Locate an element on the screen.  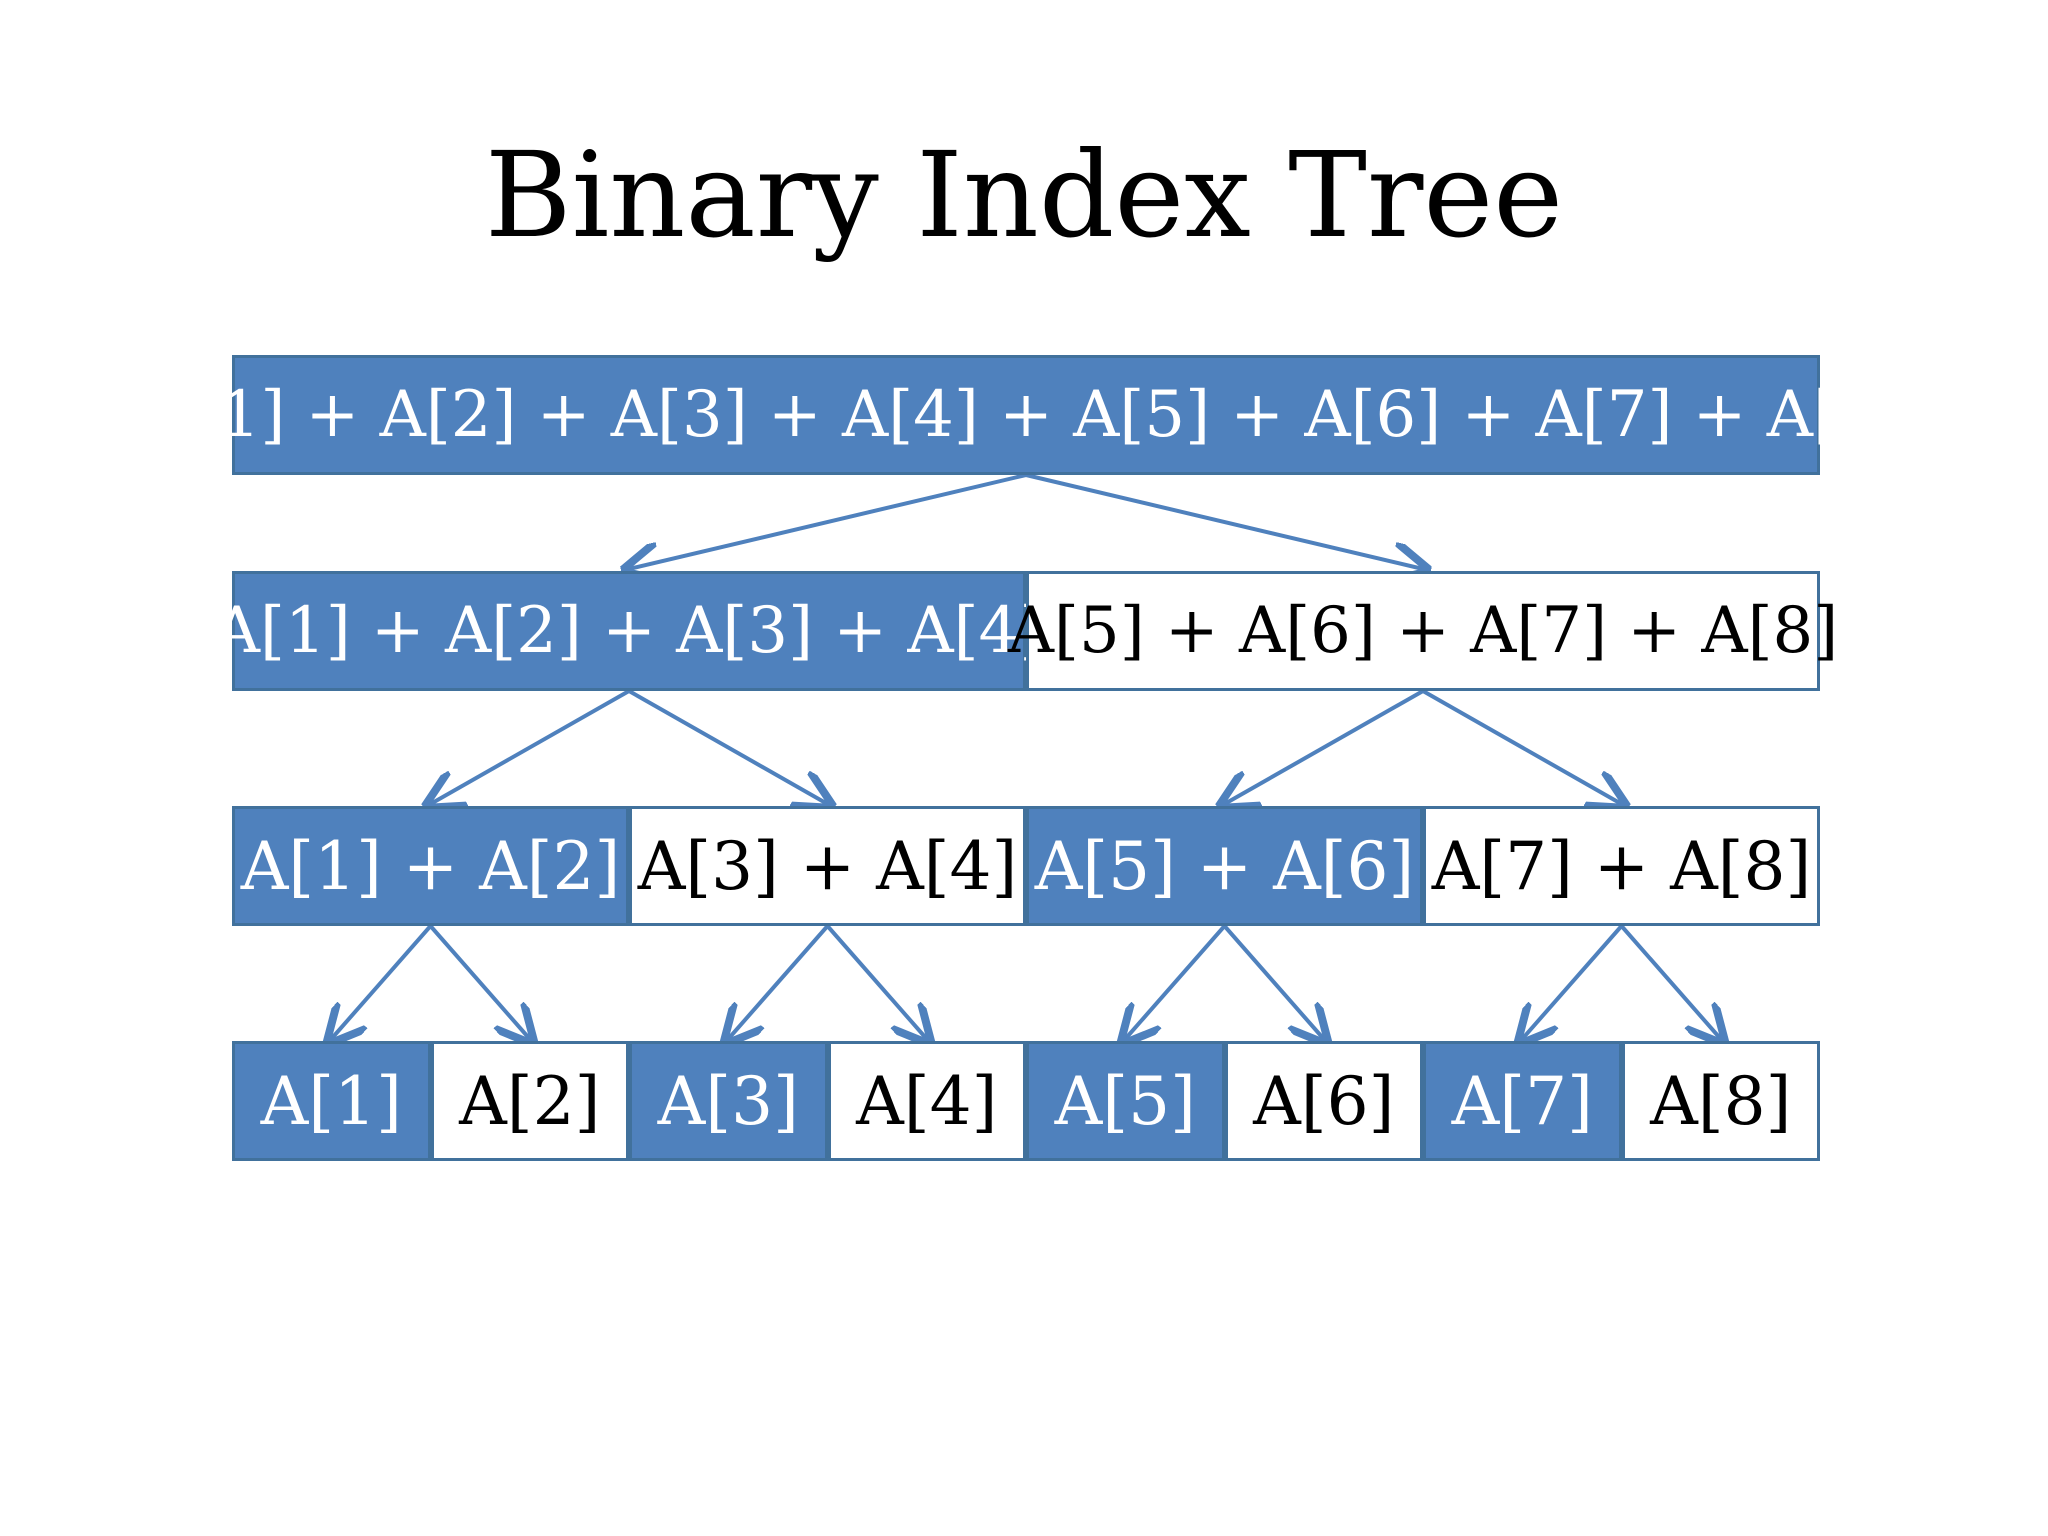
node-sum-1-2: A[1] + A[2] is located at coordinates (430, 866).